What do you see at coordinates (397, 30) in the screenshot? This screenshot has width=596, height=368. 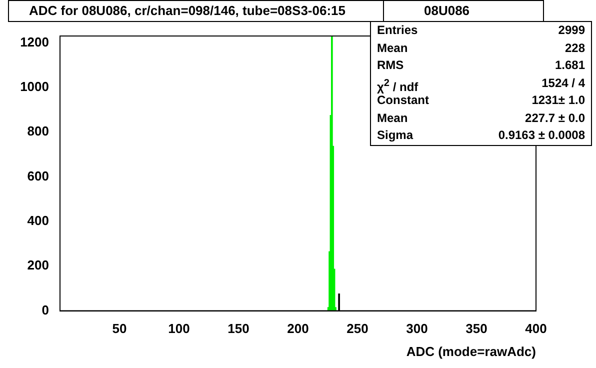 I see `annotation: Entries` at bounding box center [397, 30].